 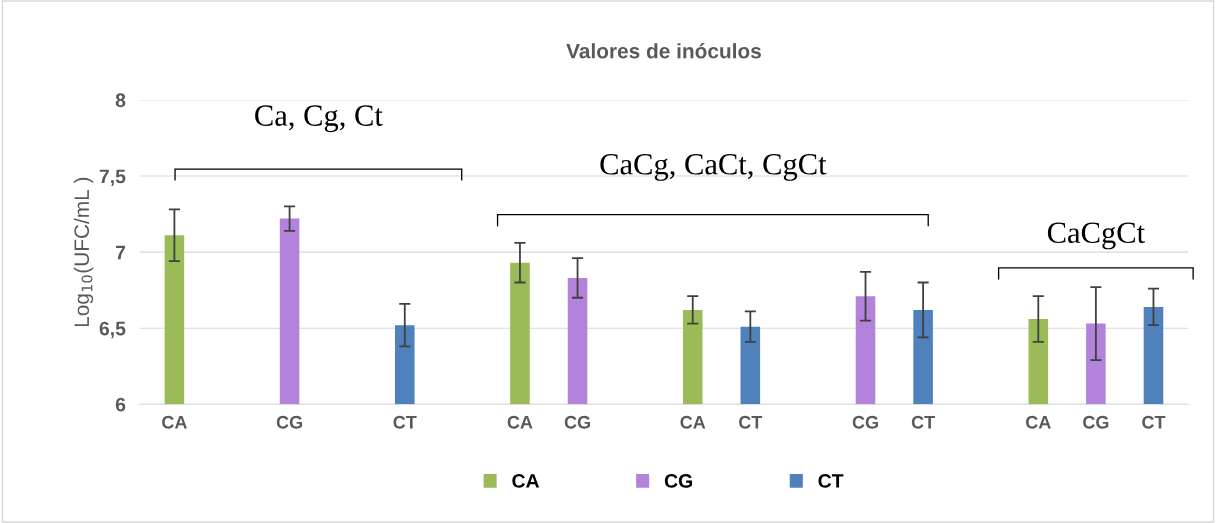 I want to click on annotation: CaCg, CaCt, CgCt, so click(x=713, y=167).